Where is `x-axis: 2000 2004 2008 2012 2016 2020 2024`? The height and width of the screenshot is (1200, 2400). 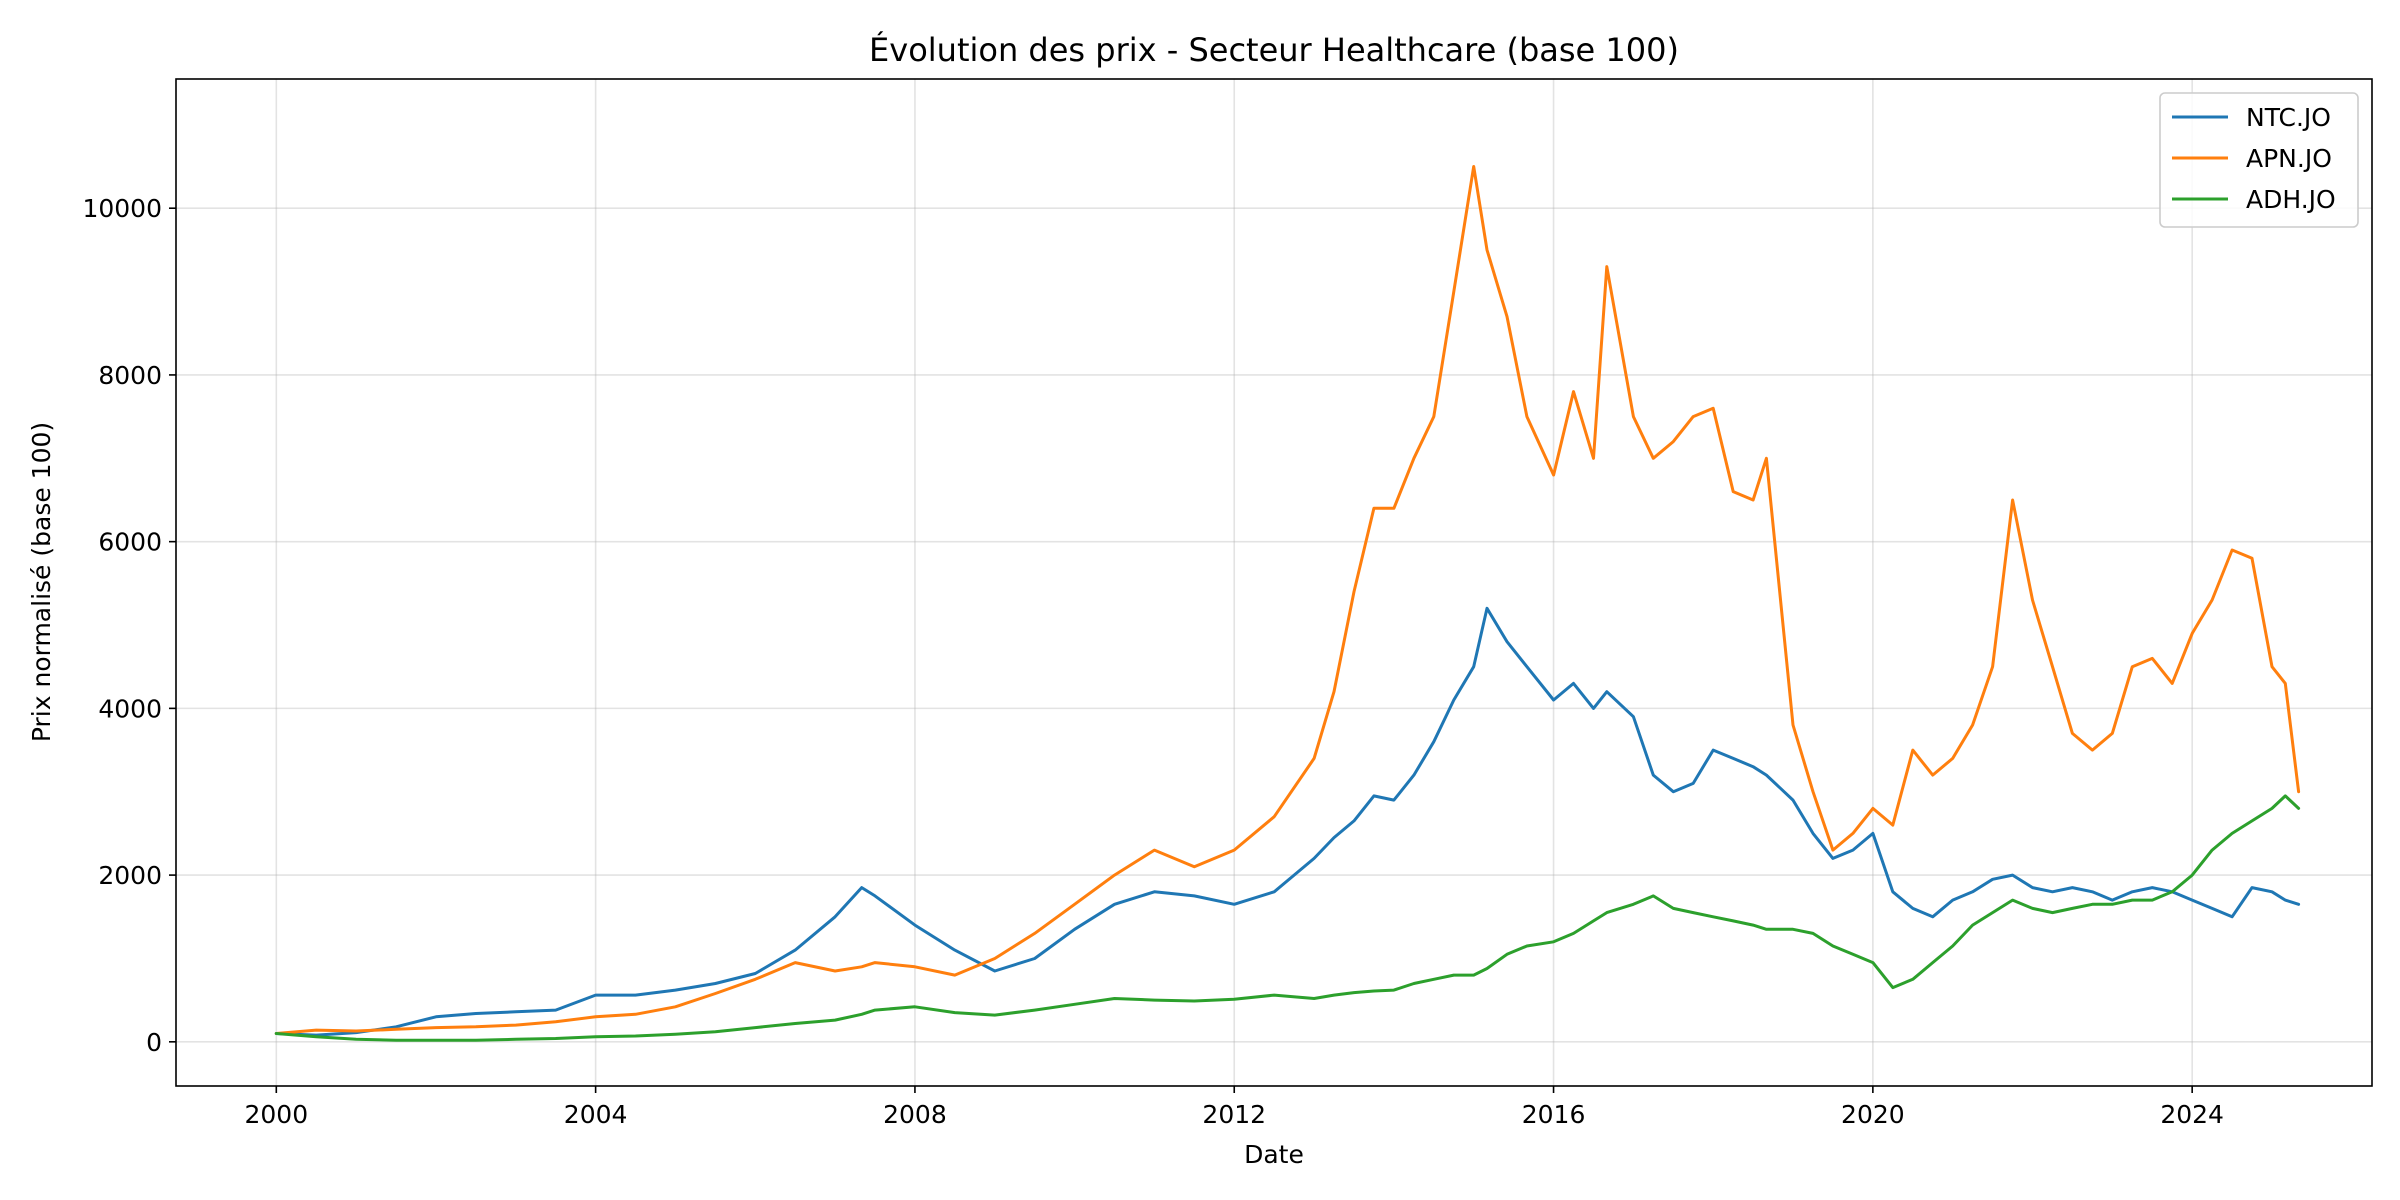
x-axis: 2000 2004 2008 2012 2016 2020 2024 is located at coordinates (1234, 1107).